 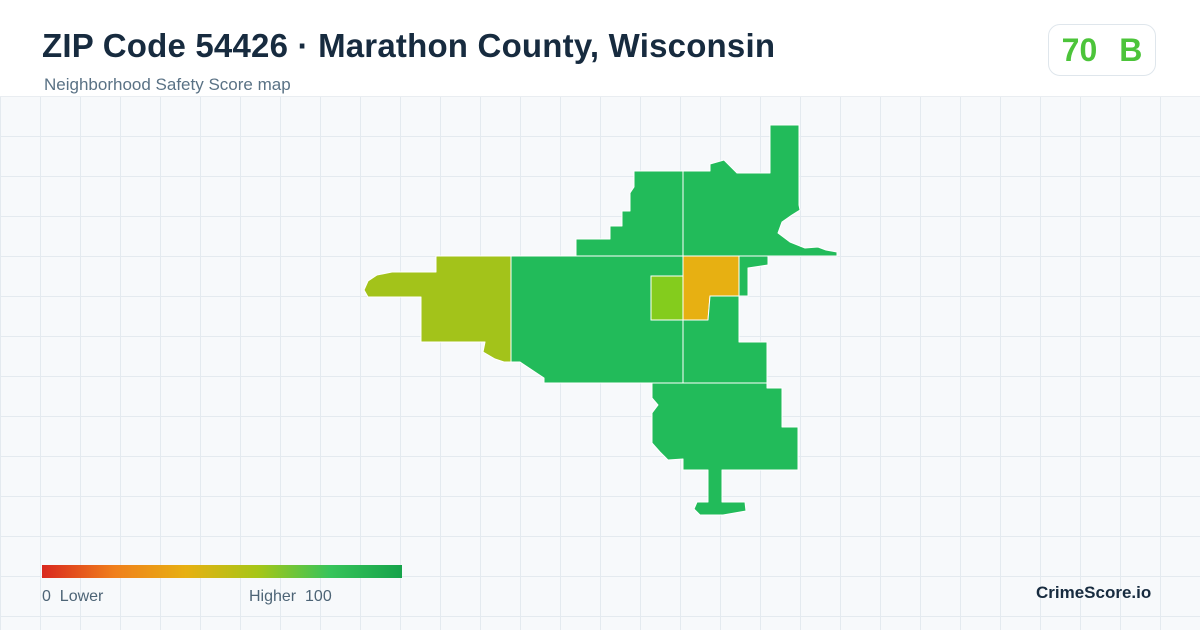 I want to click on score-value: 70, so click(x=1079, y=49).